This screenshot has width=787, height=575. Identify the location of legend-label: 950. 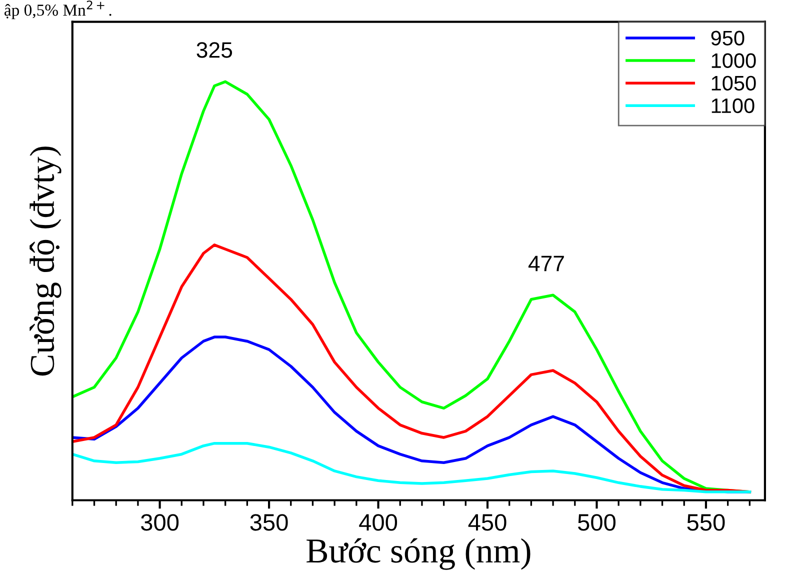
(727, 38).